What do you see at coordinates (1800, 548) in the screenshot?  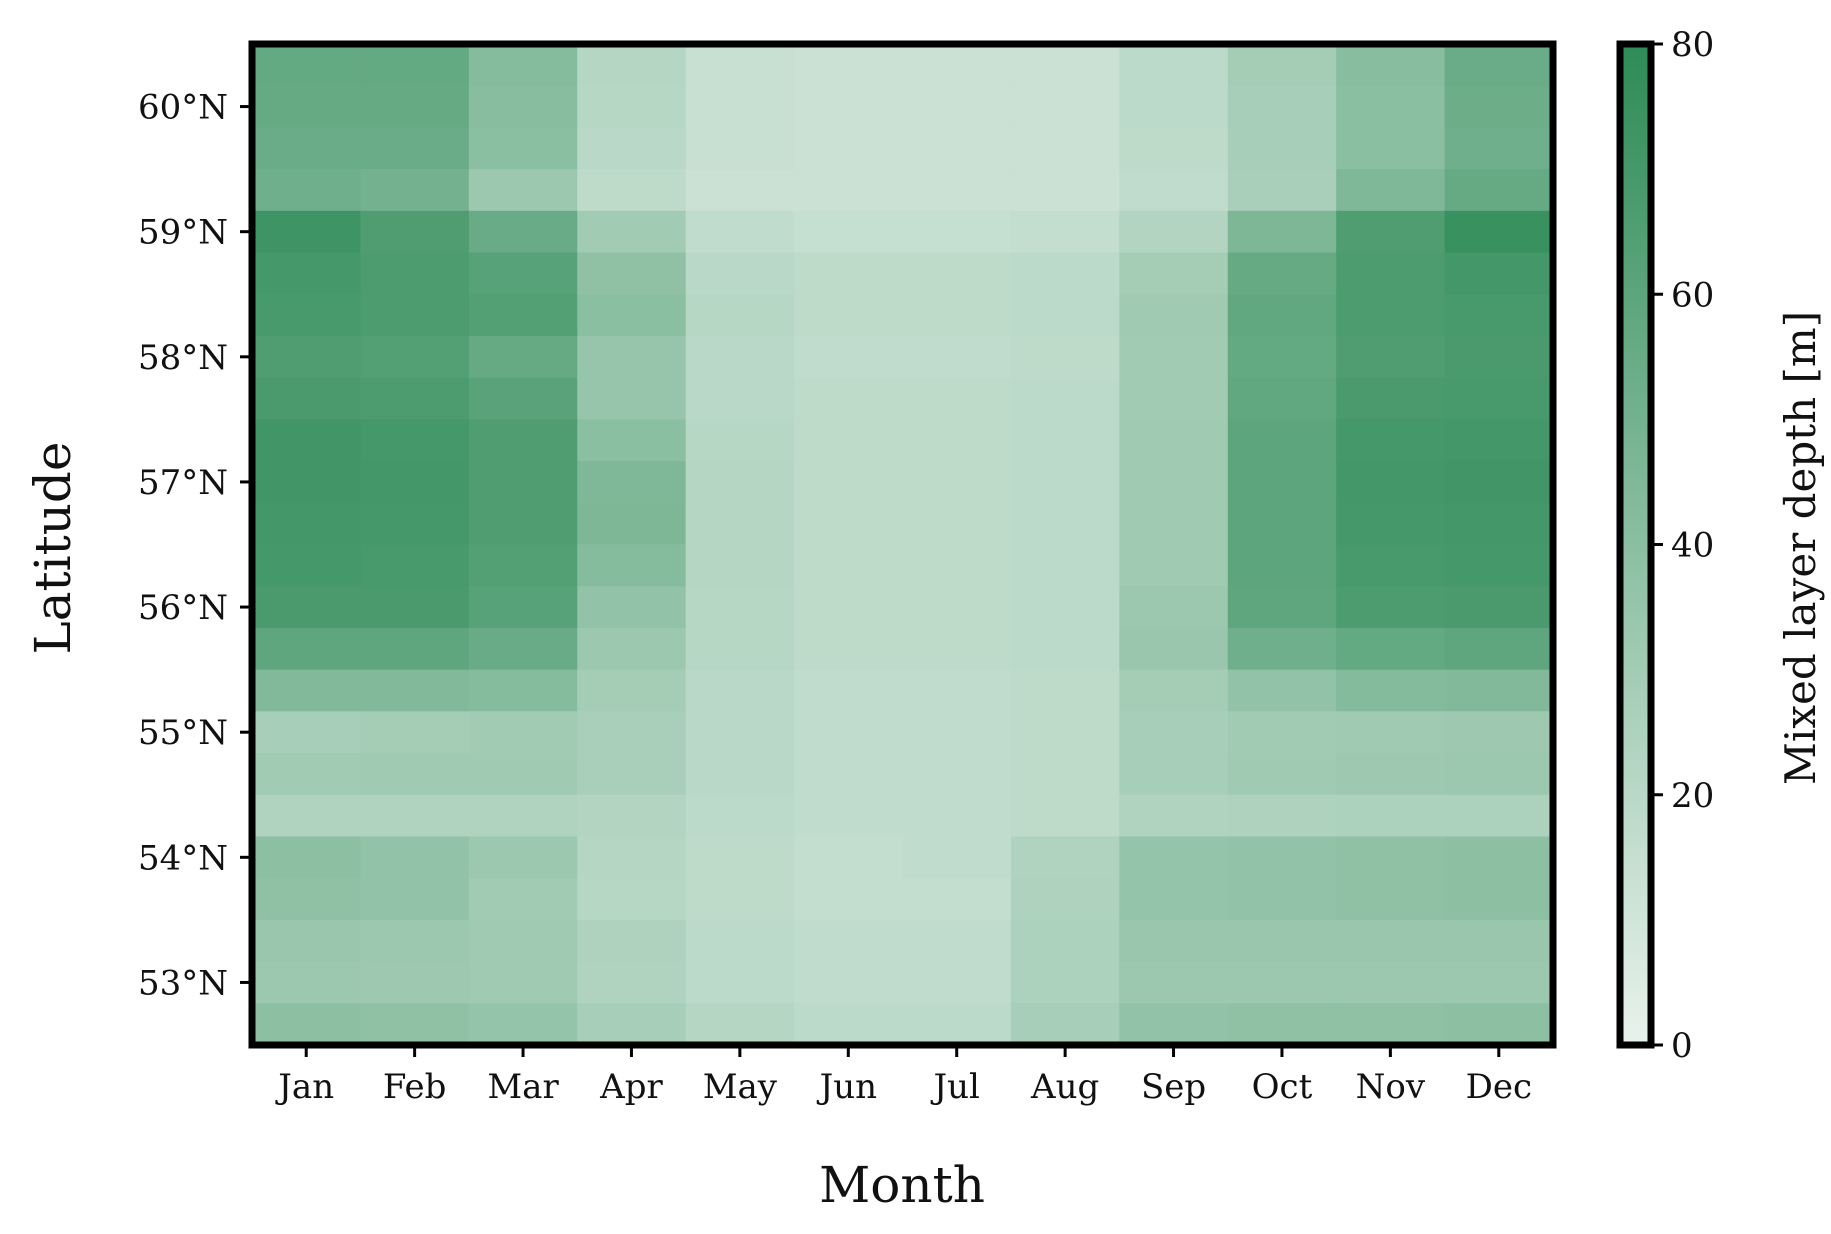 I see `colorbar-title: Mixed layer depth [m]` at bounding box center [1800, 548].